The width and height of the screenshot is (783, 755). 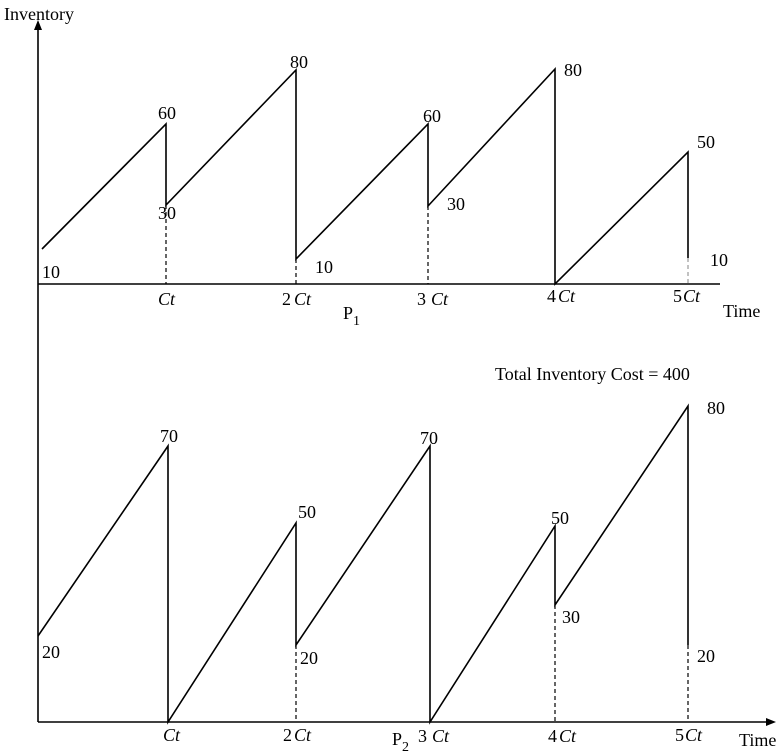 What do you see at coordinates (167, 299) in the screenshot?
I see `p1-tick: Ct` at bounding box center [167, 299].